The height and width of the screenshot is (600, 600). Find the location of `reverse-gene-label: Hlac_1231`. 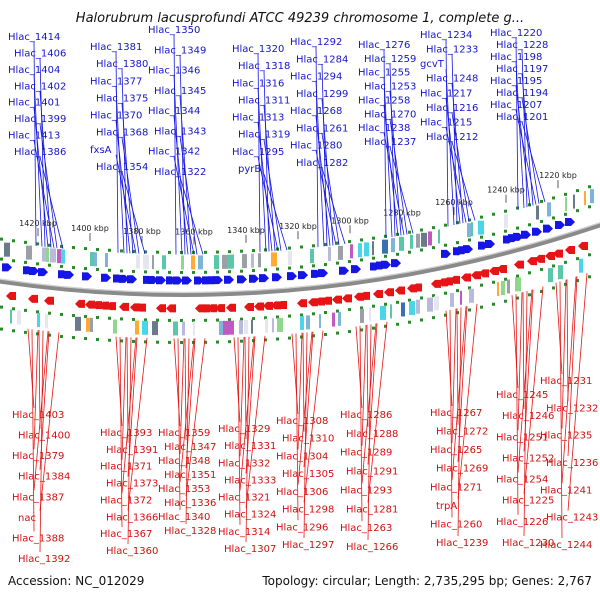

reverse-gene-label: Hlac_1231 is located at coordinates (566, 381).